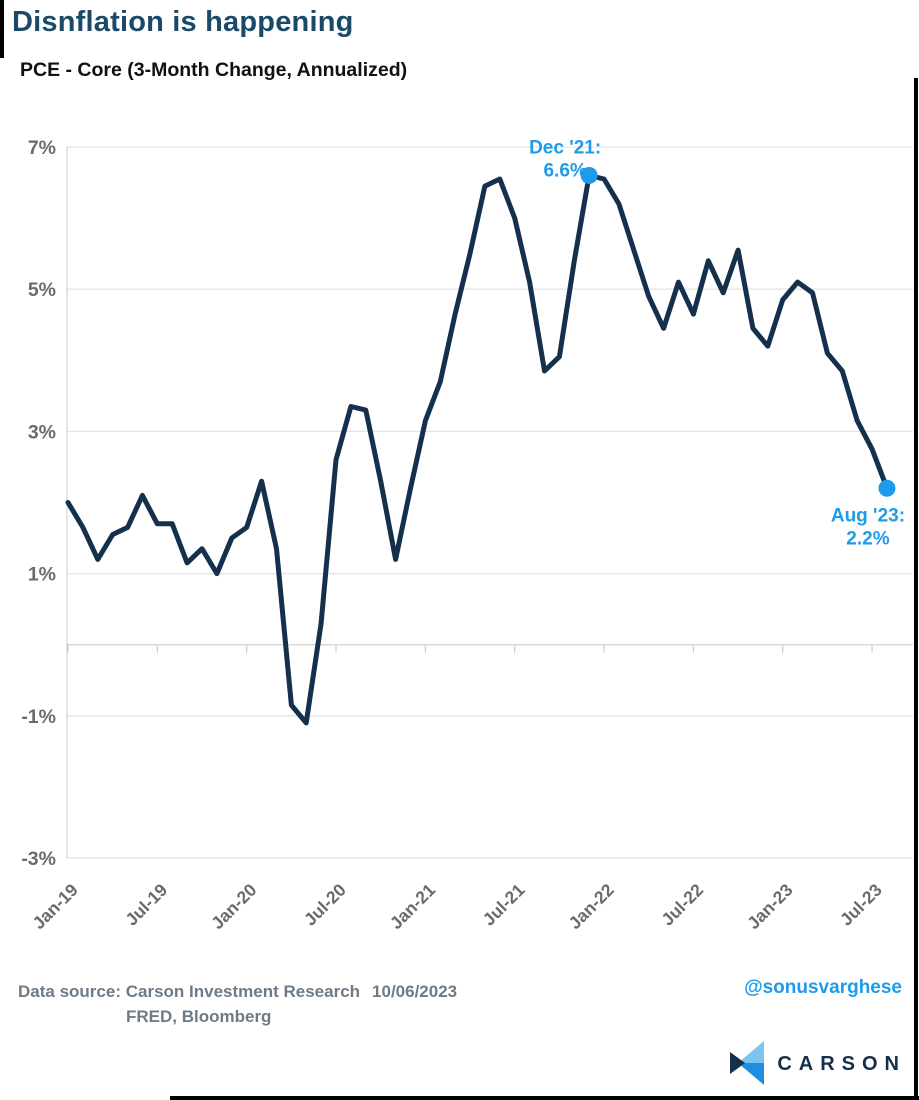 The height and width of the screenshot is (1100, 919). Describe the element at coordinates (42, 290) in the screenshot. I see `y-tick-label: 5%` at that location.